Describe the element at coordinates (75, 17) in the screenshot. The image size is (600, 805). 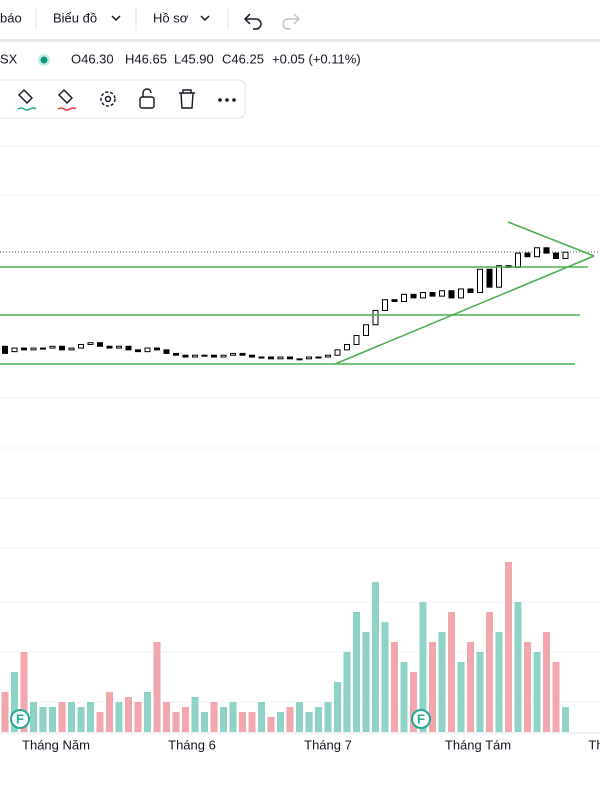
I see `toolbar-item: Biểu đồ` at that location.